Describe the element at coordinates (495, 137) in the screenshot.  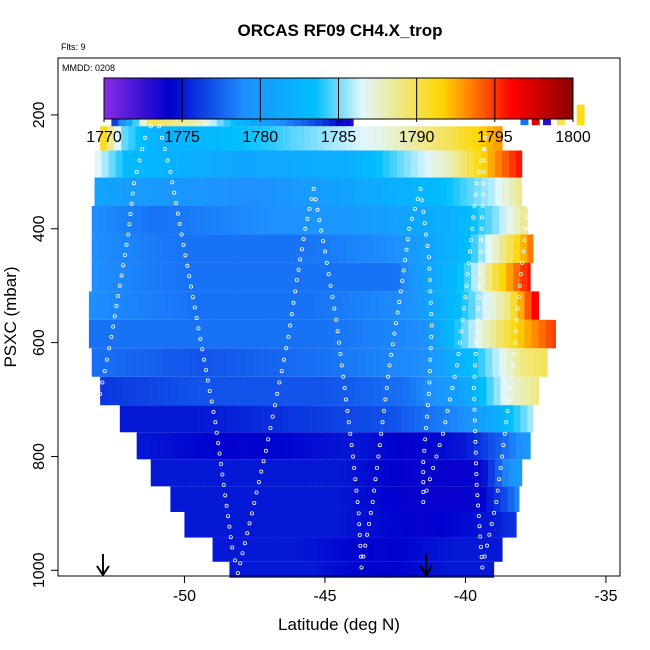
I see `colorbar-label-5: 1795` at that location.